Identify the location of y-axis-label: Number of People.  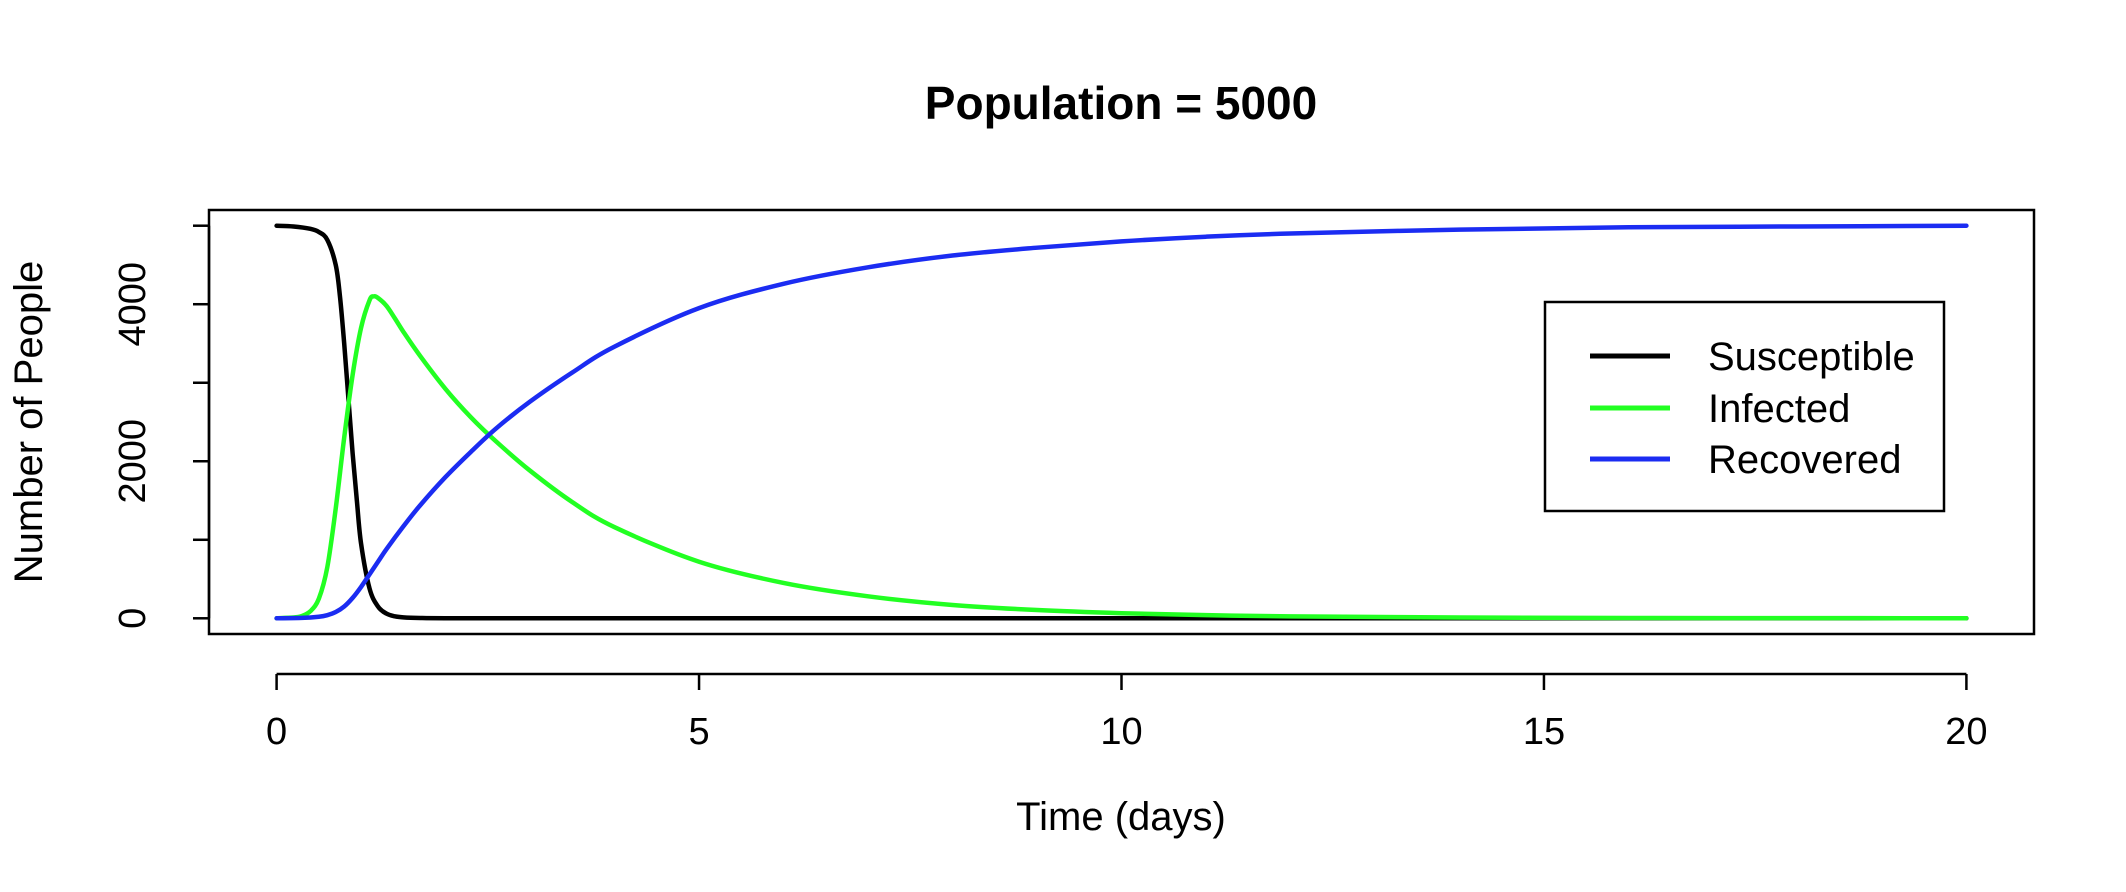
(29, 422).